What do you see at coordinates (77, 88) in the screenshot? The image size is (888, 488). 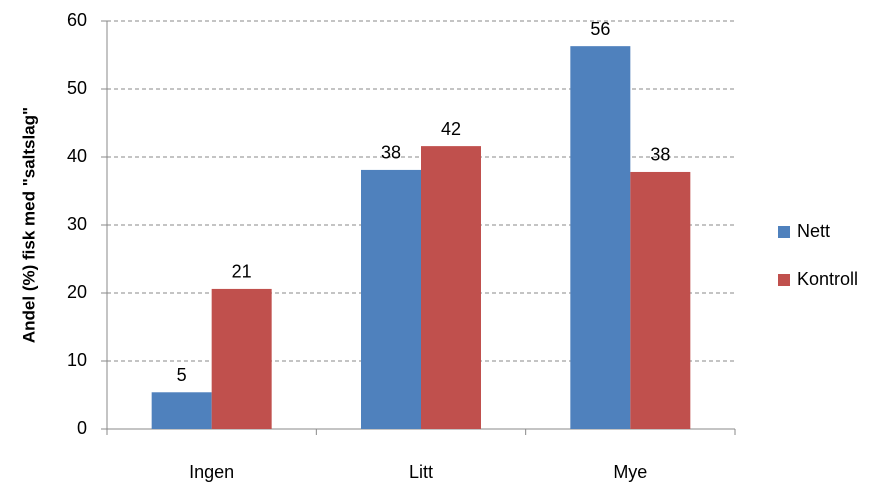 I see `y-tick-label: 50` at bounding box center [77, 88].